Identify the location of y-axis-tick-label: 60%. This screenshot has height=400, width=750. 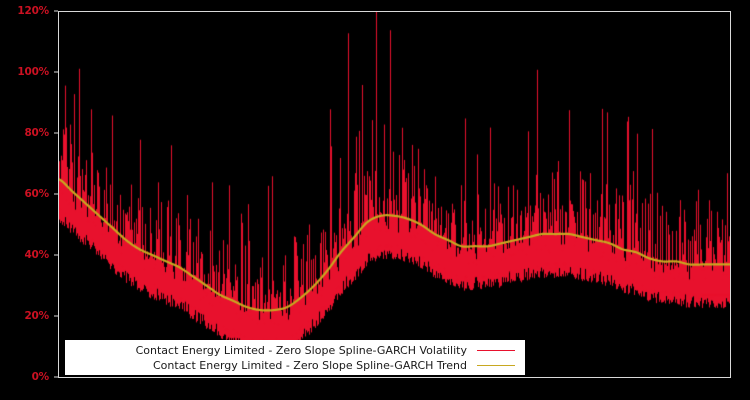
(36, 194).